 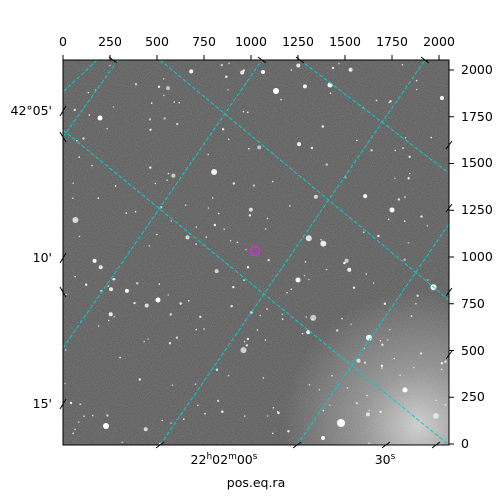 What do you see at coordinates (477, 162) in the screenshot?
I see `right-tick-label: 1500` at bounding box center [477, 162].